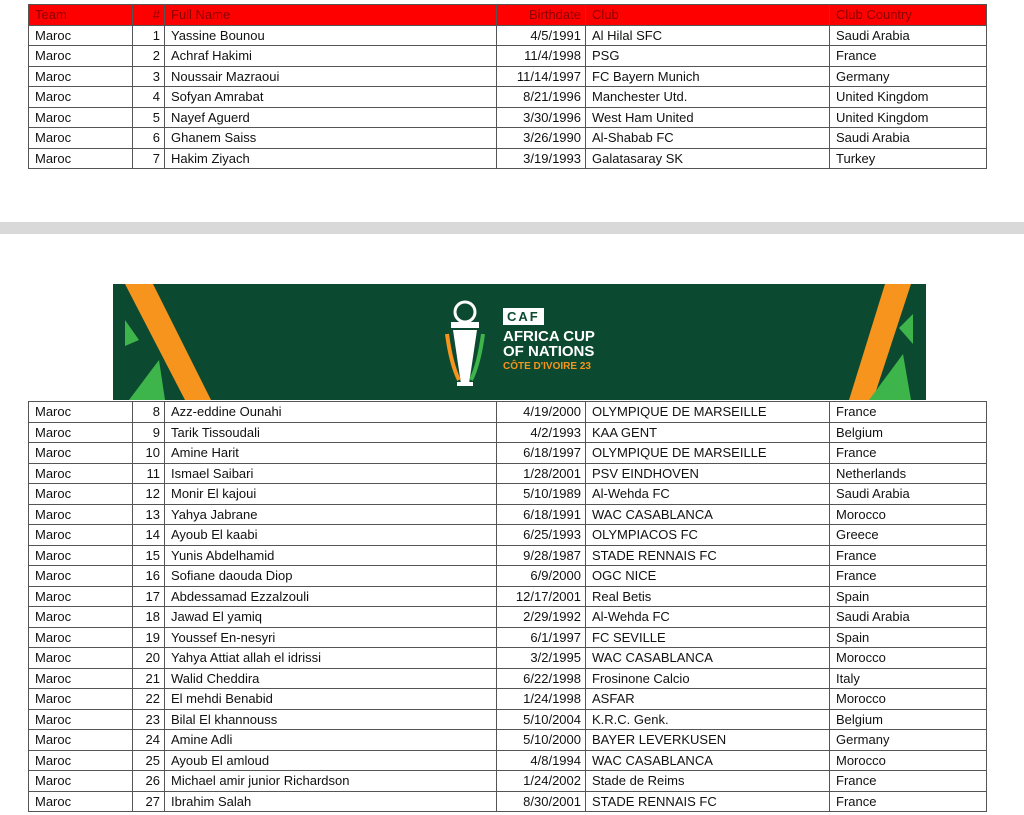 The width and height of the screenshot is (1024, 815). What do you see at coordinates (330, 678) in the screenshot?
I see `cell-full-name: Walid Cheddira` at bounding box center [330, 678].